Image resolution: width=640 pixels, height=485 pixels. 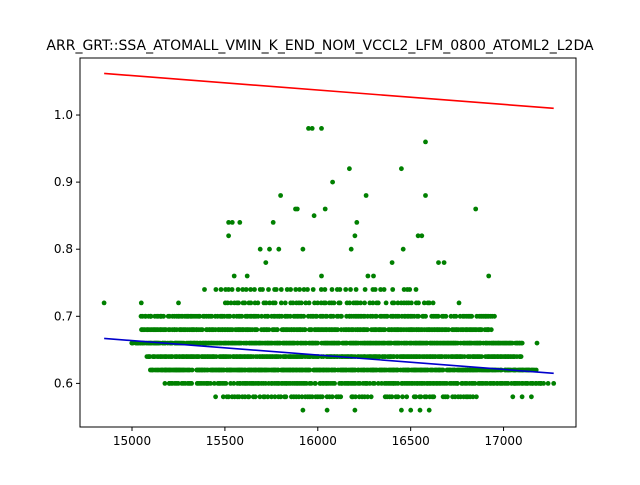 What do you see at coordinates (63, 249) in the screenshot?
I see `y-tick-label-2: 0.8` at bounding box center [63, 249].